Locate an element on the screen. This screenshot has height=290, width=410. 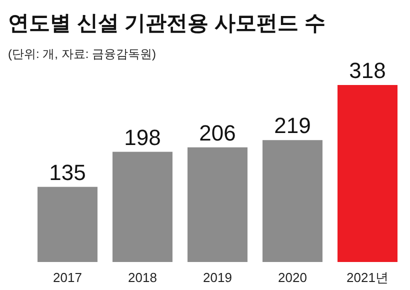
chart-title: 연도별 신설 기관전용 사모펀드 수 is located at coordinates (167, 23).